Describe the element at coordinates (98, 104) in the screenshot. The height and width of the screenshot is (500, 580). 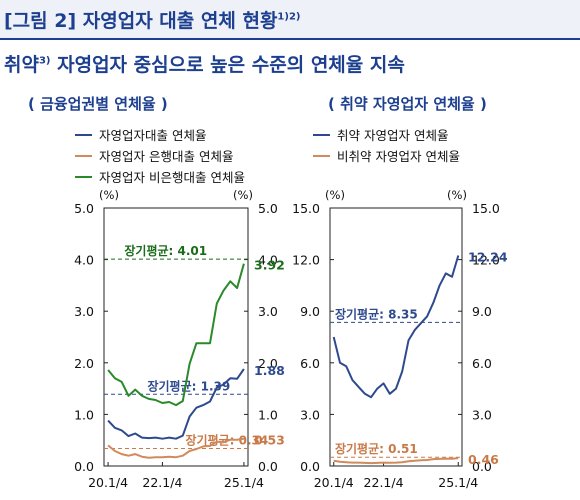
I see `left-panel-title: ( 금융업권별 연체율 )` at that location.